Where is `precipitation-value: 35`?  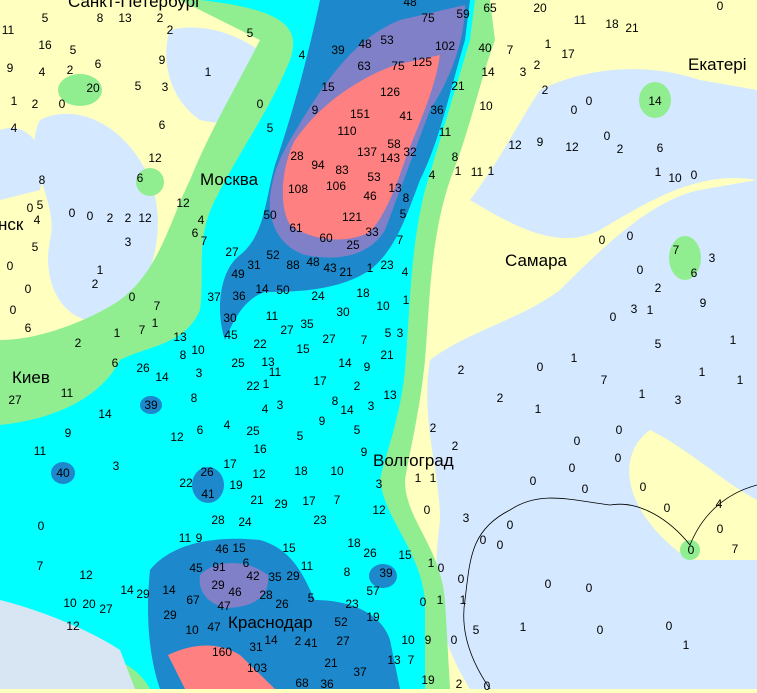 precipitation-value: 35 is located at coordinates (275, 577).